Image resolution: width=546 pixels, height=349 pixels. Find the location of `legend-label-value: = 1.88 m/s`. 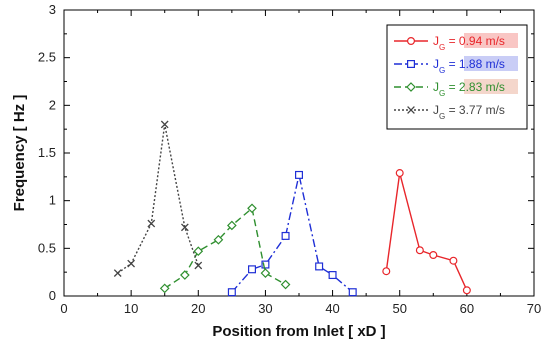

legend-label-value: = 1.88 m/s is located at coordinates (475, 64).